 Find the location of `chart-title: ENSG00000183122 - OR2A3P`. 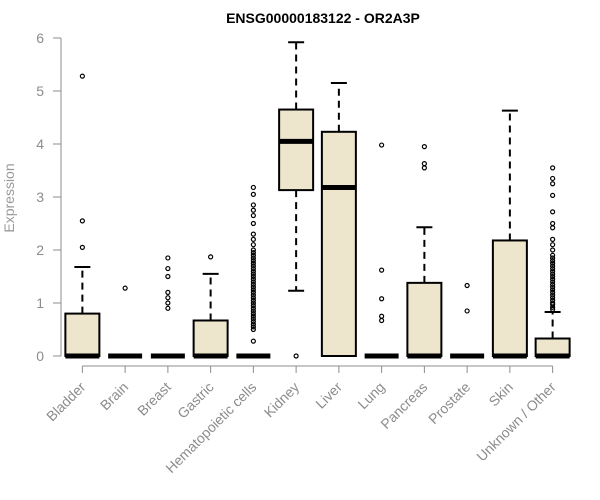

chart-title: ENSG00000183122 - OR2A3P is located at coordinates (323, 18).